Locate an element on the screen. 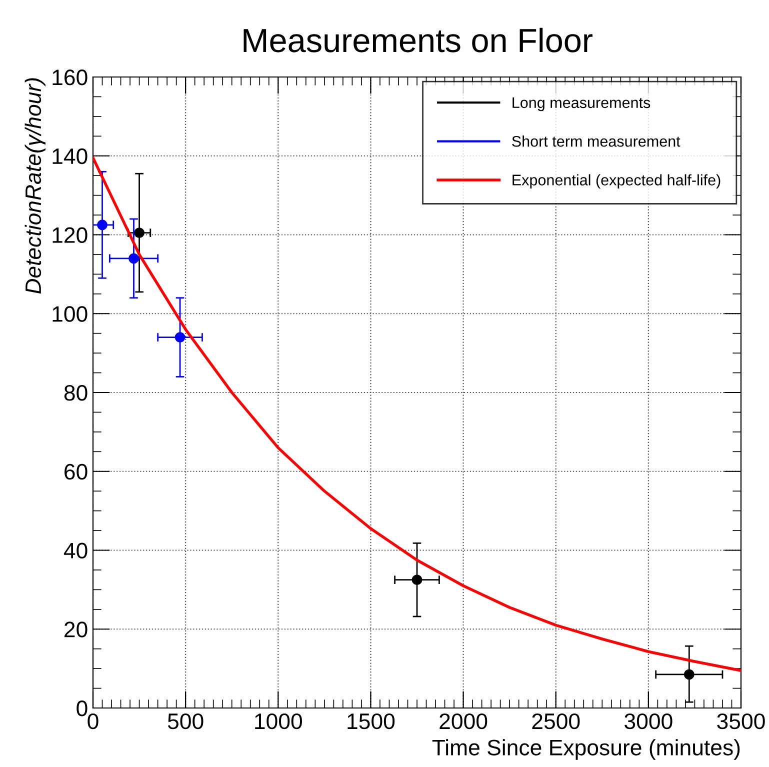 This screenshot has width=769, height=767. legend-label: Short term measurement is located at coordinates (596, 141).